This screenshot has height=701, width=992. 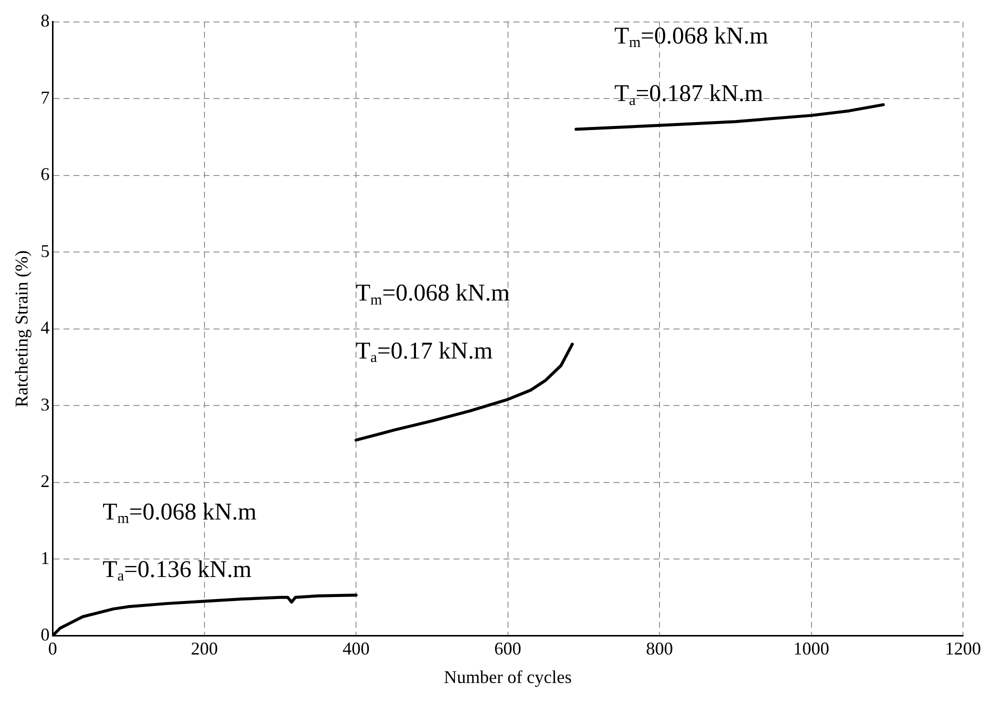 I want to click on x-tick-label: 800, so click(x=660, y=648).